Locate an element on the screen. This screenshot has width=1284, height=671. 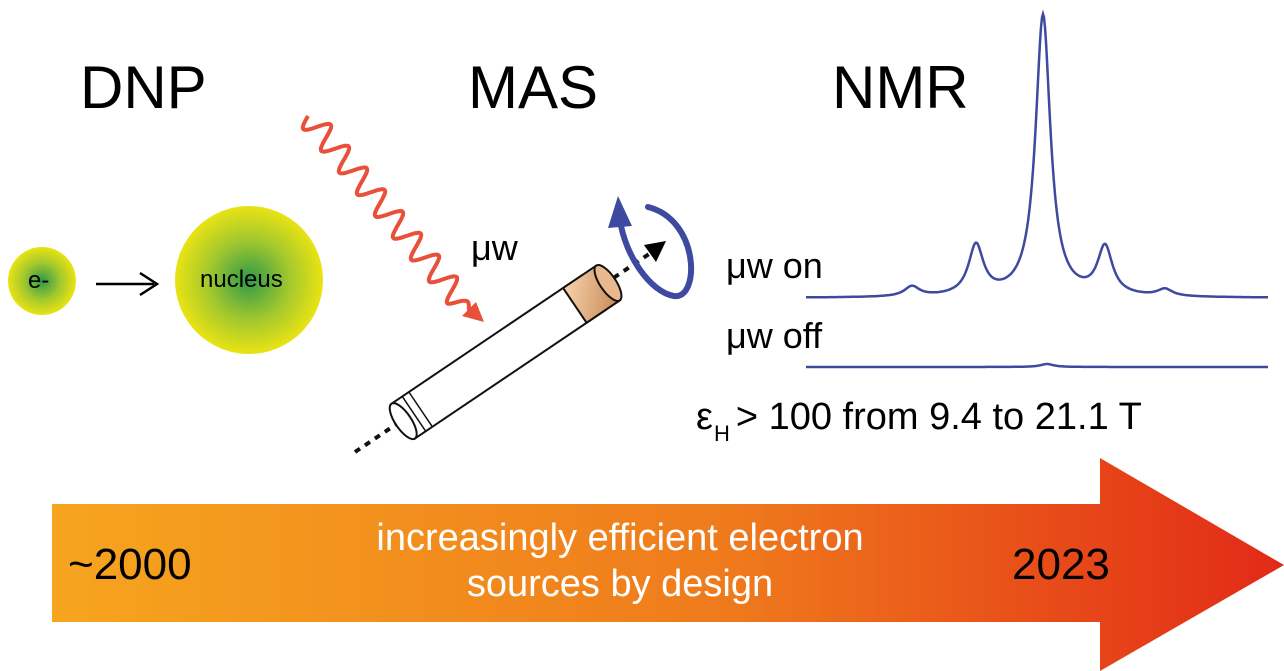
sample-rotor is located at coordinates (505, 352).